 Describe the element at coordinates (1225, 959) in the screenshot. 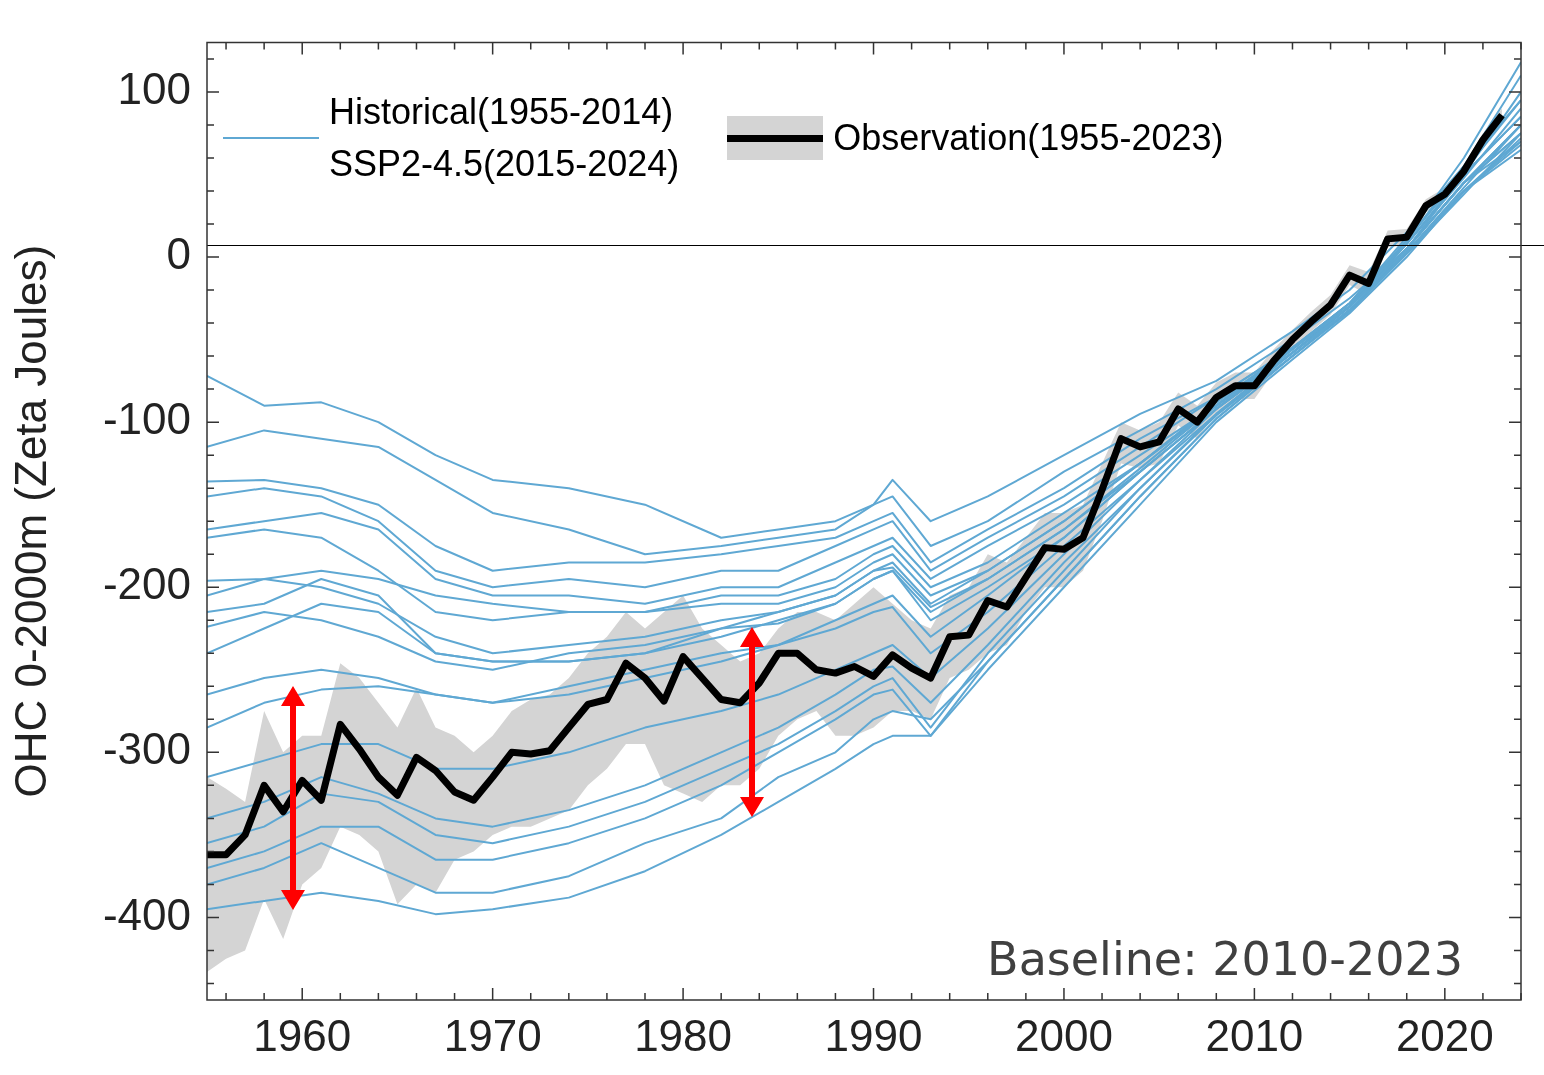

I see `annotation: Baseline: 2010-2023` at that location.